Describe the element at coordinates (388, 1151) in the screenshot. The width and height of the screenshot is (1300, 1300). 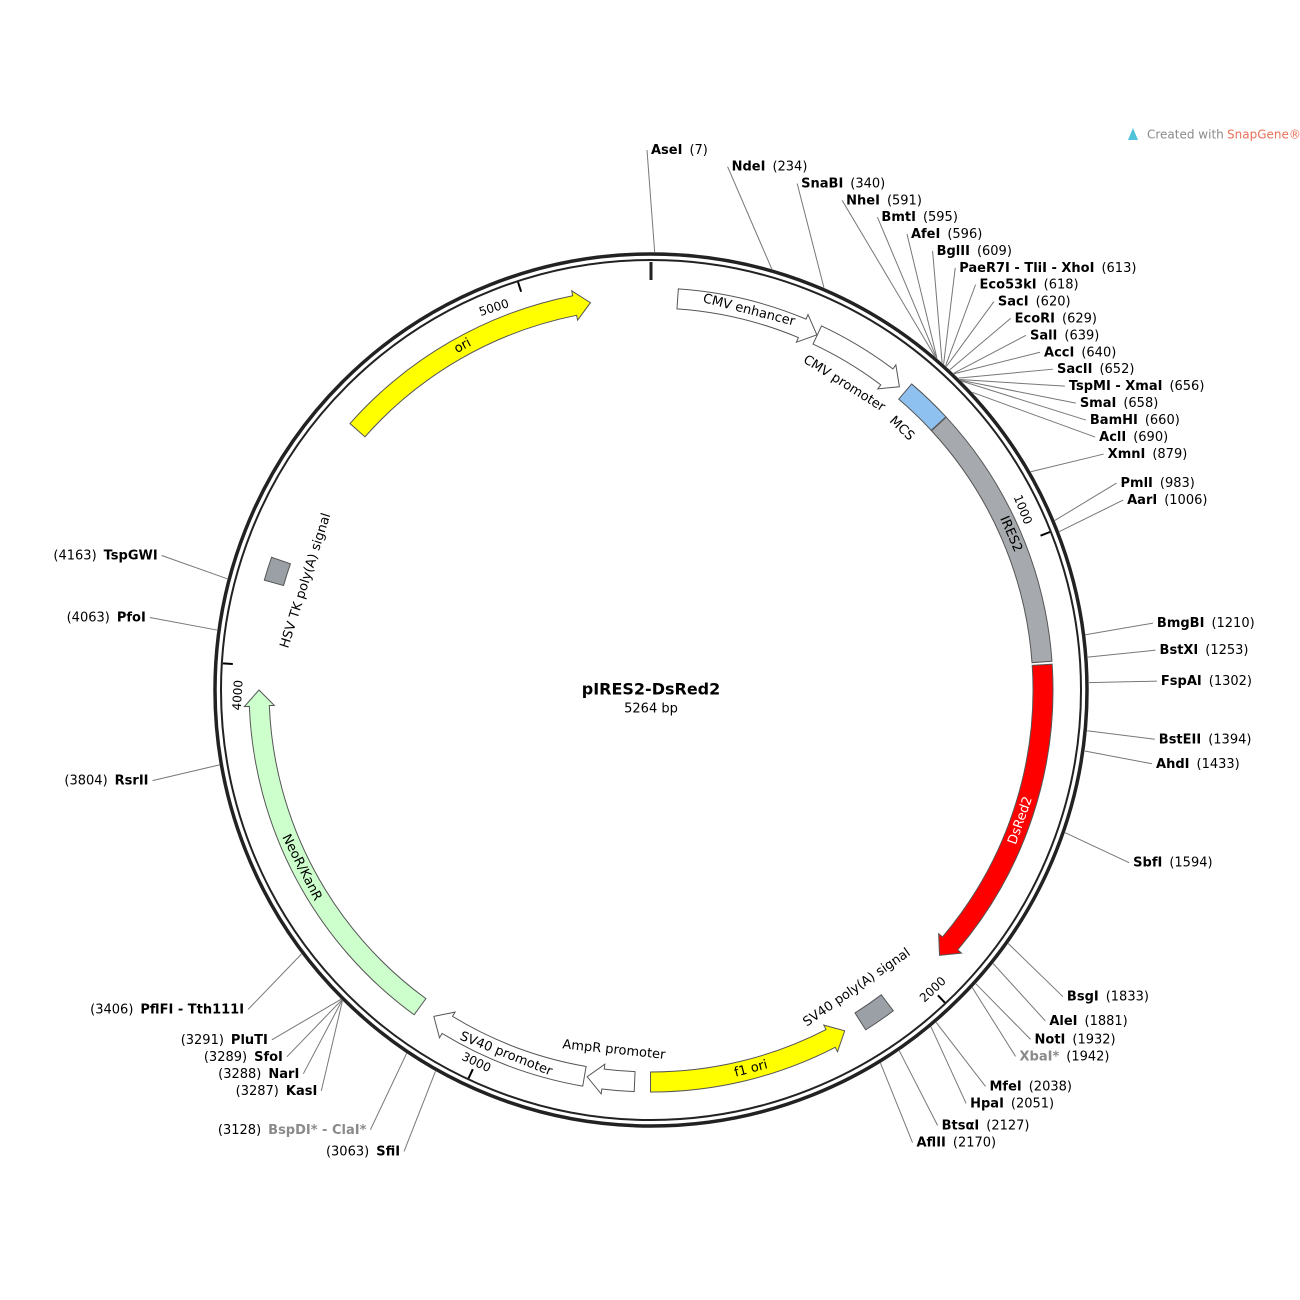
I see `site-name: SfiI` at that location.